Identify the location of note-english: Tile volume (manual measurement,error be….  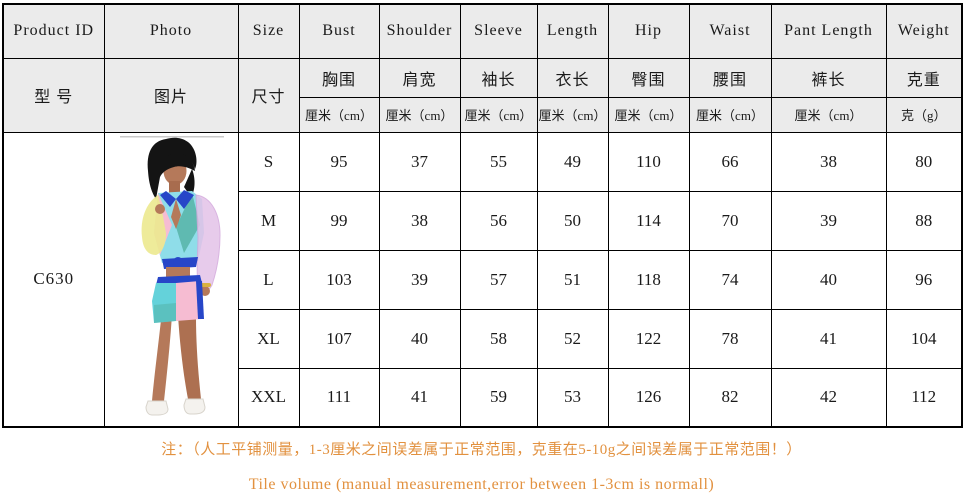
(481, 484).